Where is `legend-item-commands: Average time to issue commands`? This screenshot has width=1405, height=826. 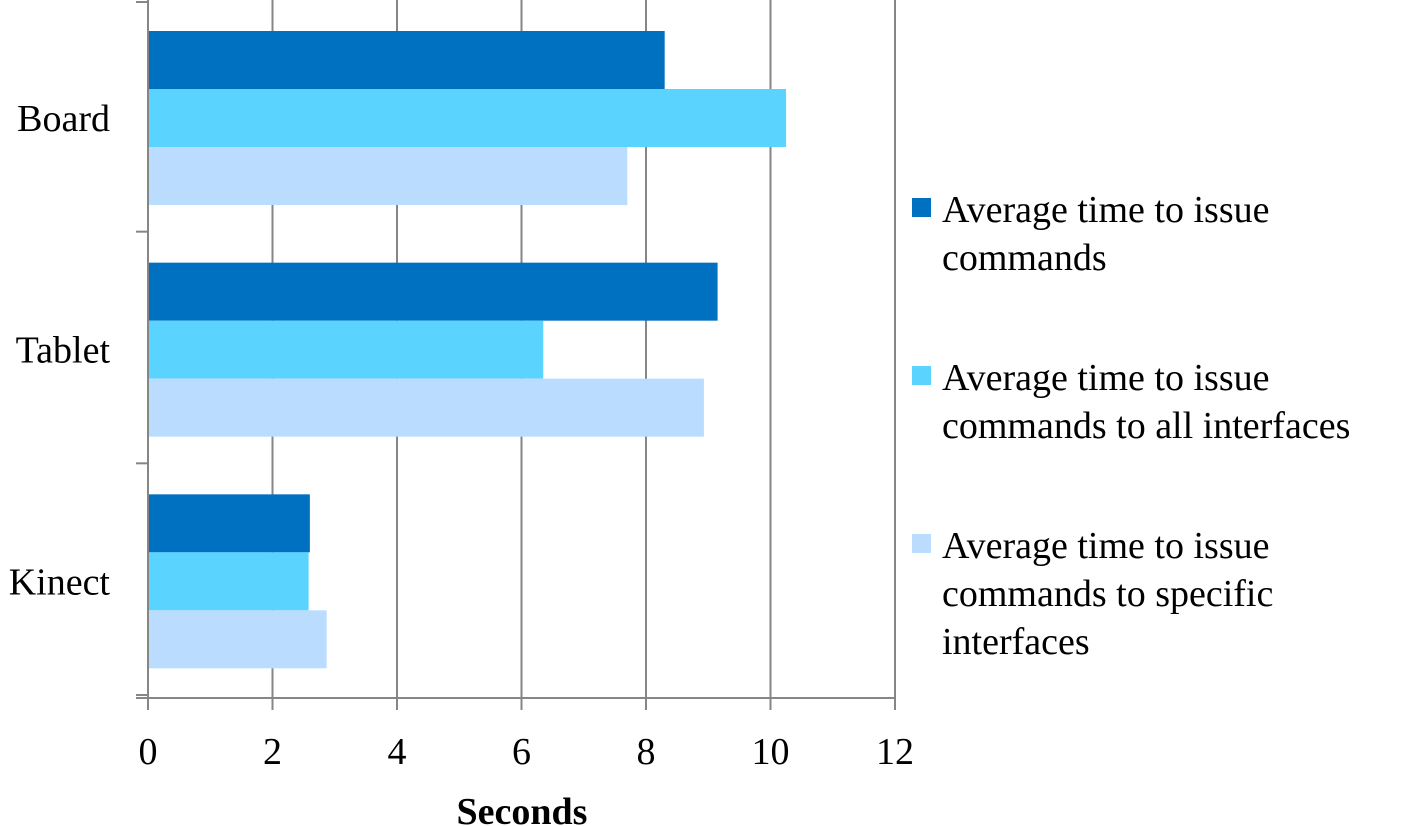
legend-item-commands: Average time to issue commands is located at coordinates (1157, 234).